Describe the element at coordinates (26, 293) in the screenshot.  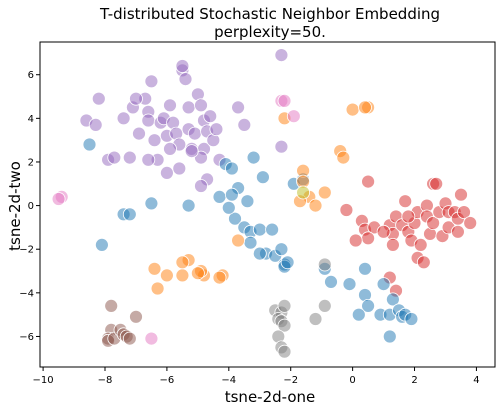
I see `y-tick-label: −4` at that location.